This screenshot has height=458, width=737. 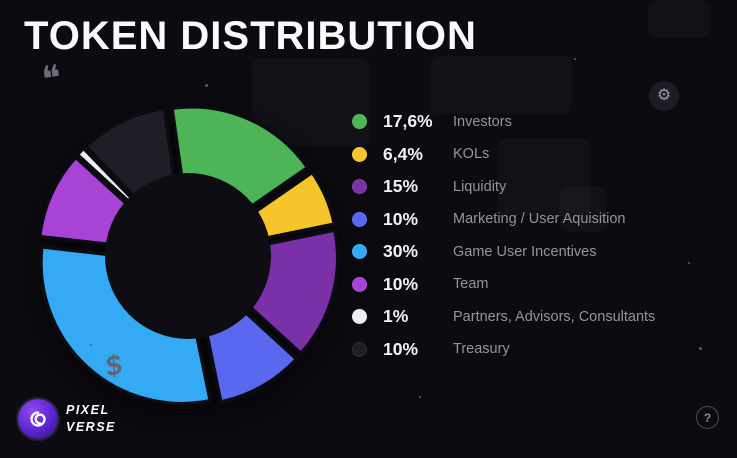 What do you see at coordinates (471, 154) in the screenshot?
I see `legend-label: KOLs` at bounding box center [471, 154].